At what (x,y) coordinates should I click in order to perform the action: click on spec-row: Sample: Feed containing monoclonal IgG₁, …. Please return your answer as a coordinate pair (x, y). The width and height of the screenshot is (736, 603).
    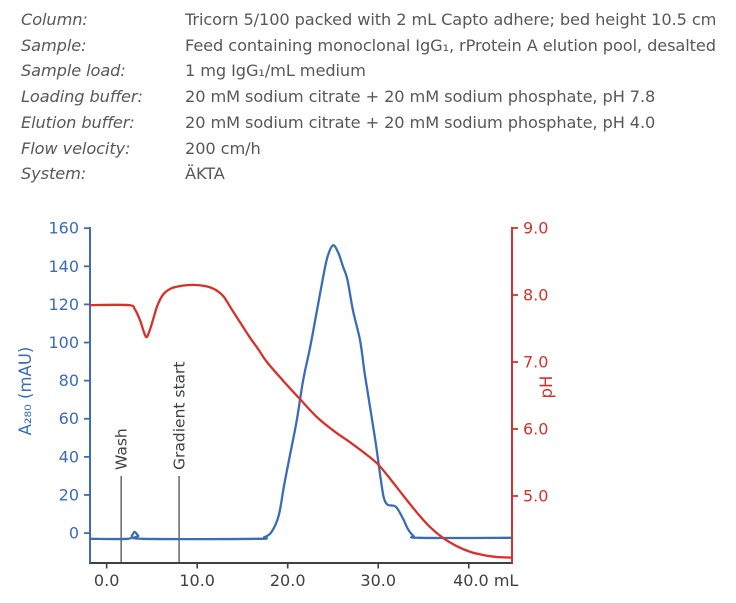
    Looking at the image, I should click on (376, 46).